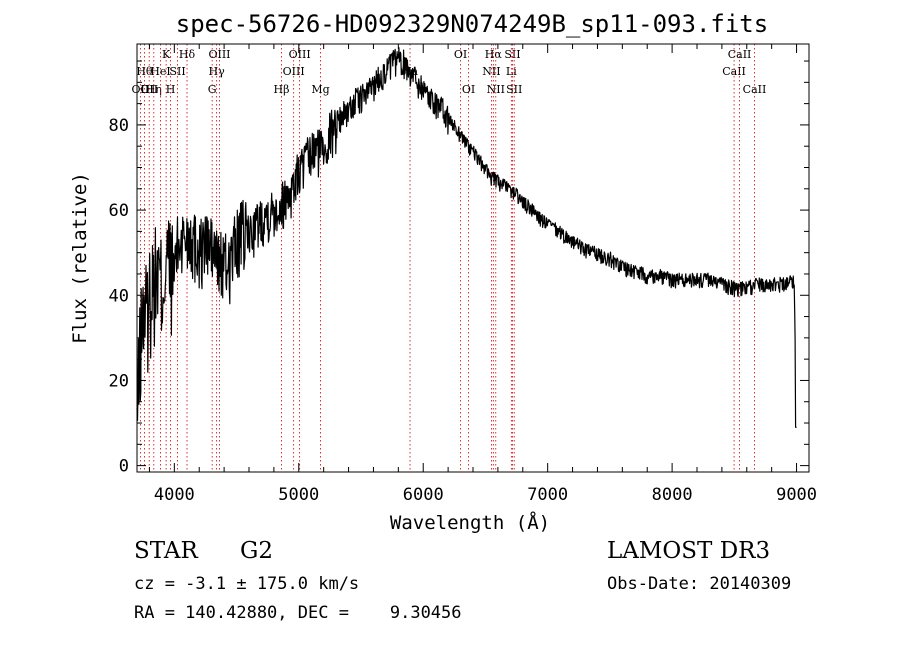  Describe the element at coordinates (217, 71) in the screenshot. I see `line-label: Hγ` at that location.